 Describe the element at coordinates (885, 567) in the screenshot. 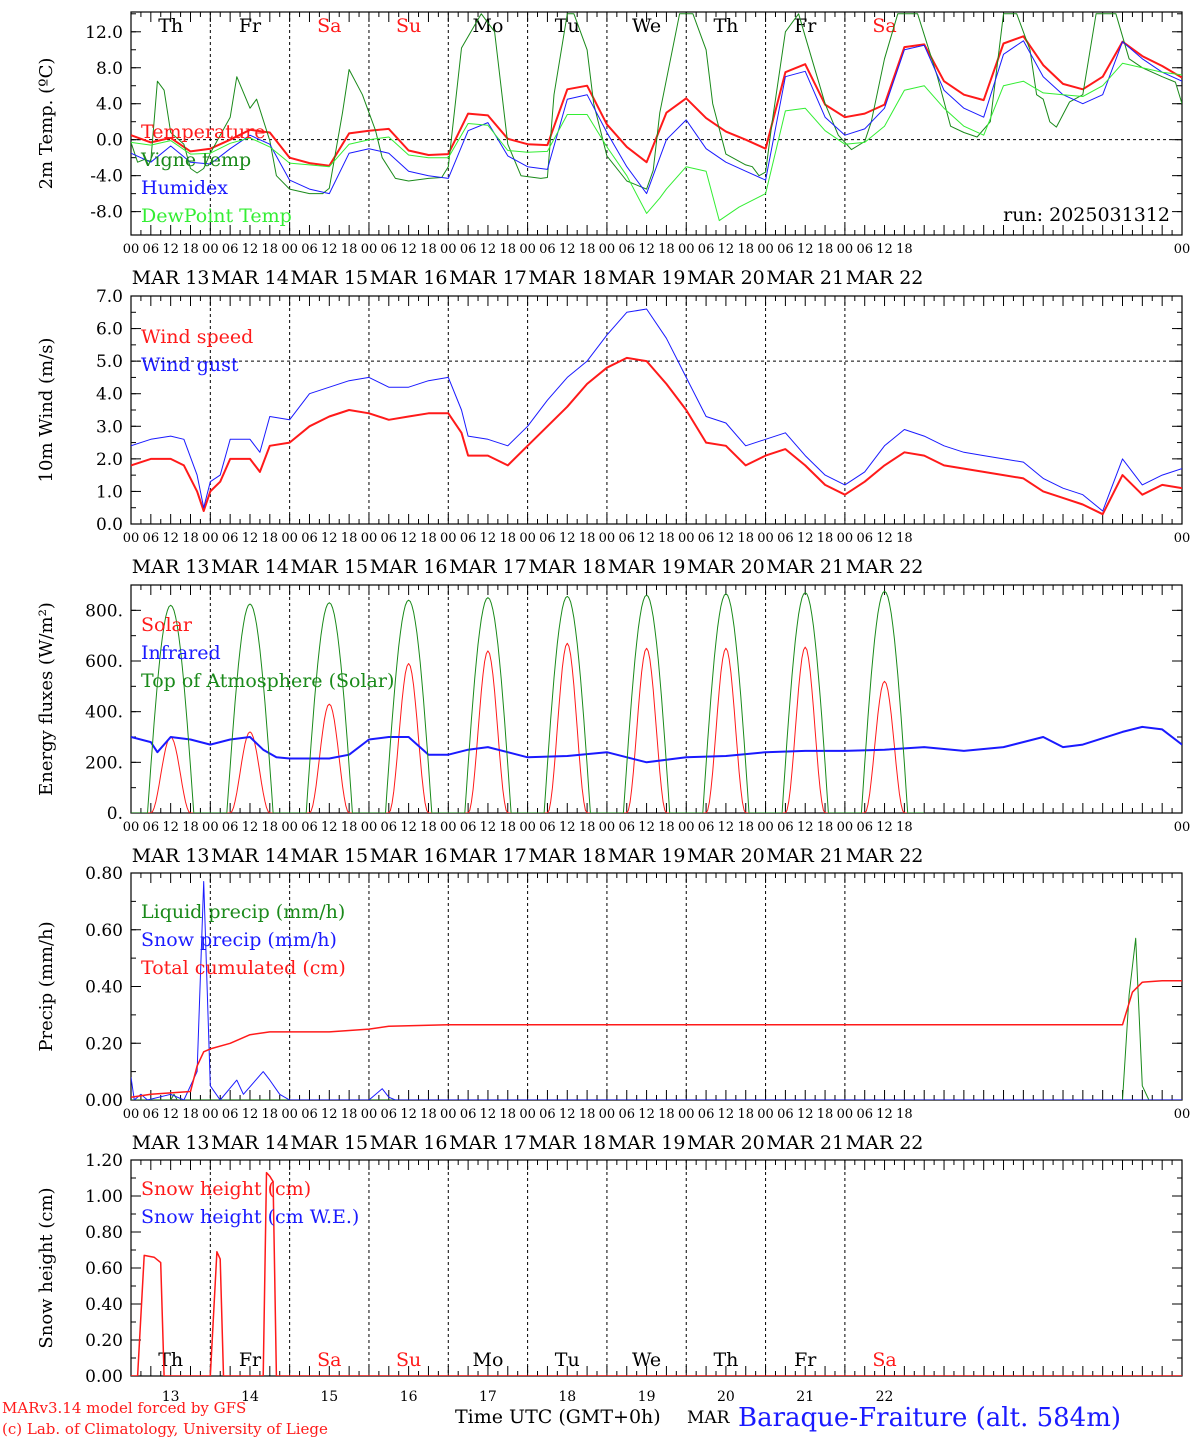

I see `x-day-label: MAR 22` at that location.